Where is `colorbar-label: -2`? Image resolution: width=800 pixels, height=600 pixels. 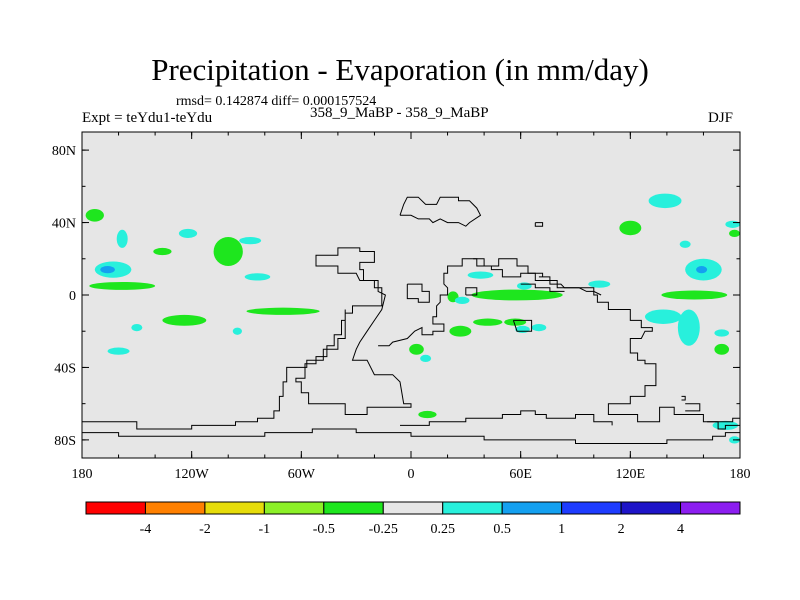 colorbar-label: -2 is located at coordinates (205, 529).